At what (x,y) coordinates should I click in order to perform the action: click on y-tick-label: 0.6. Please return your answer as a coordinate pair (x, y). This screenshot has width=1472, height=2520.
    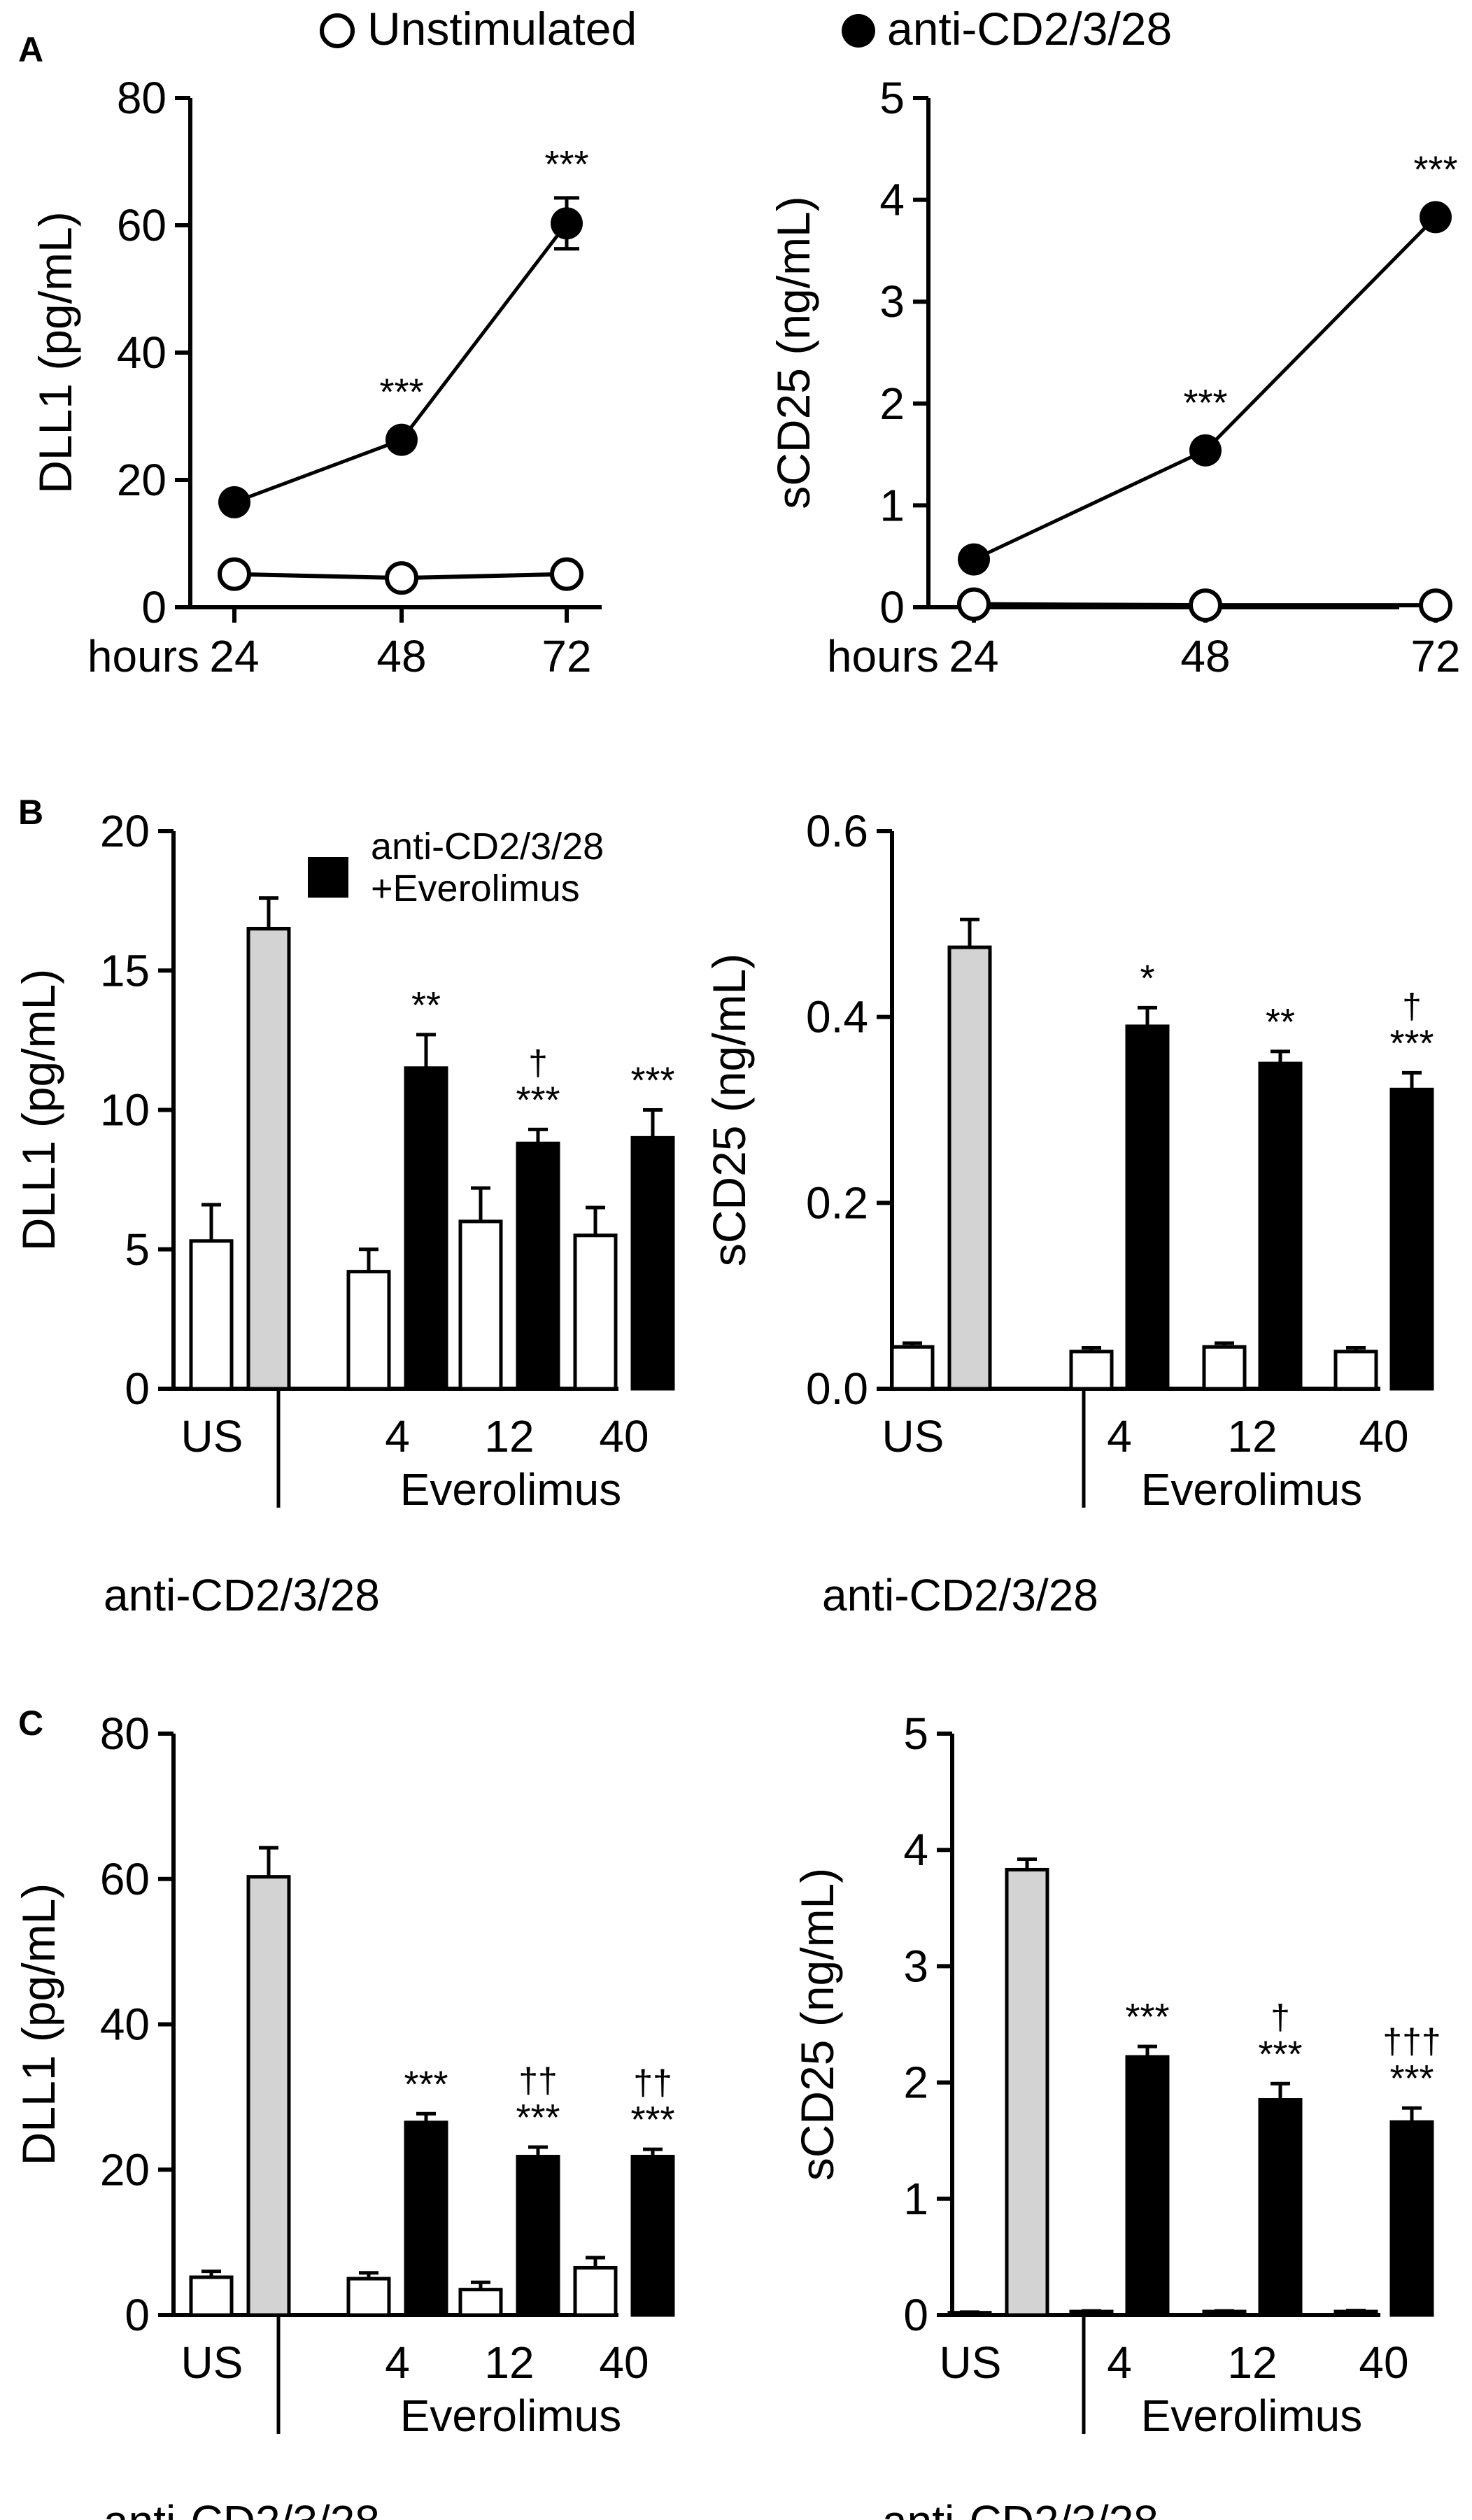
    Looking at the image, I should click on (837, 831).